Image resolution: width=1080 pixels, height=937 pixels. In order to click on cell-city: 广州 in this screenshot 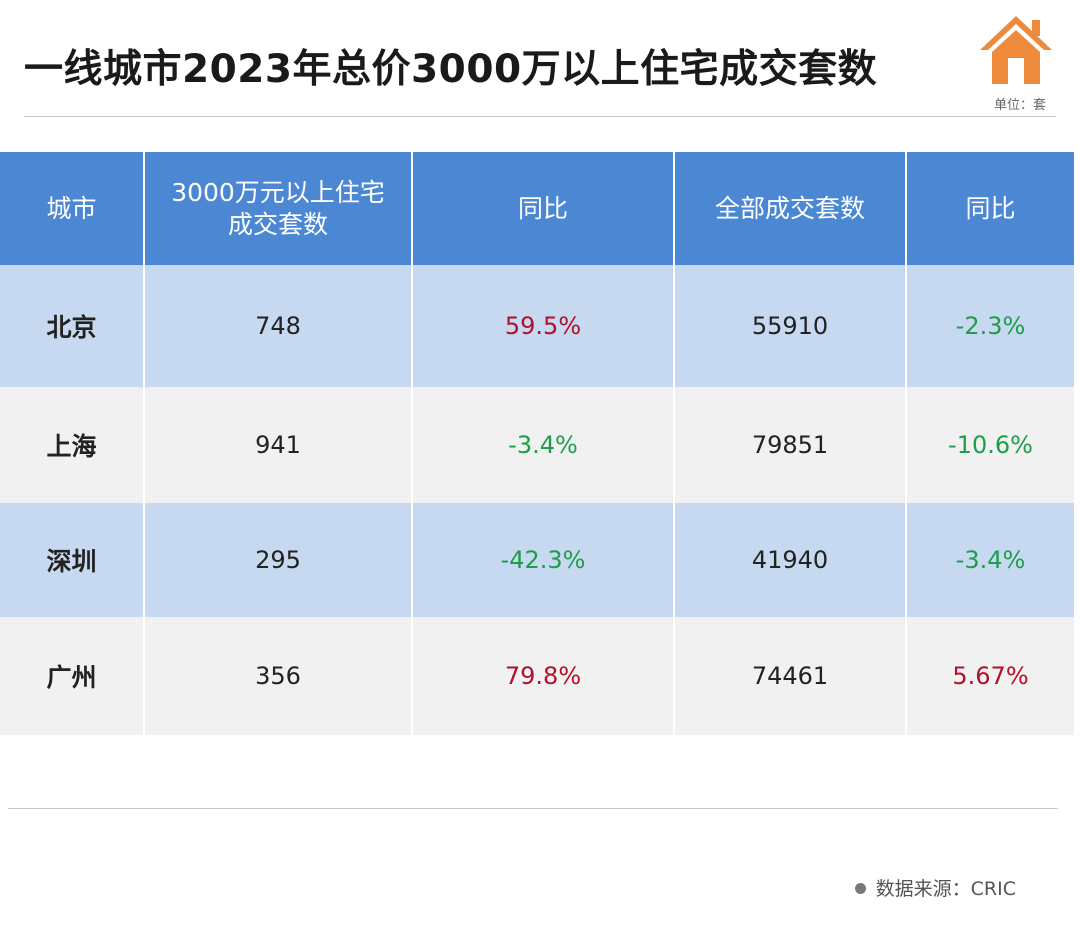, I will do `click(72, 676)`.